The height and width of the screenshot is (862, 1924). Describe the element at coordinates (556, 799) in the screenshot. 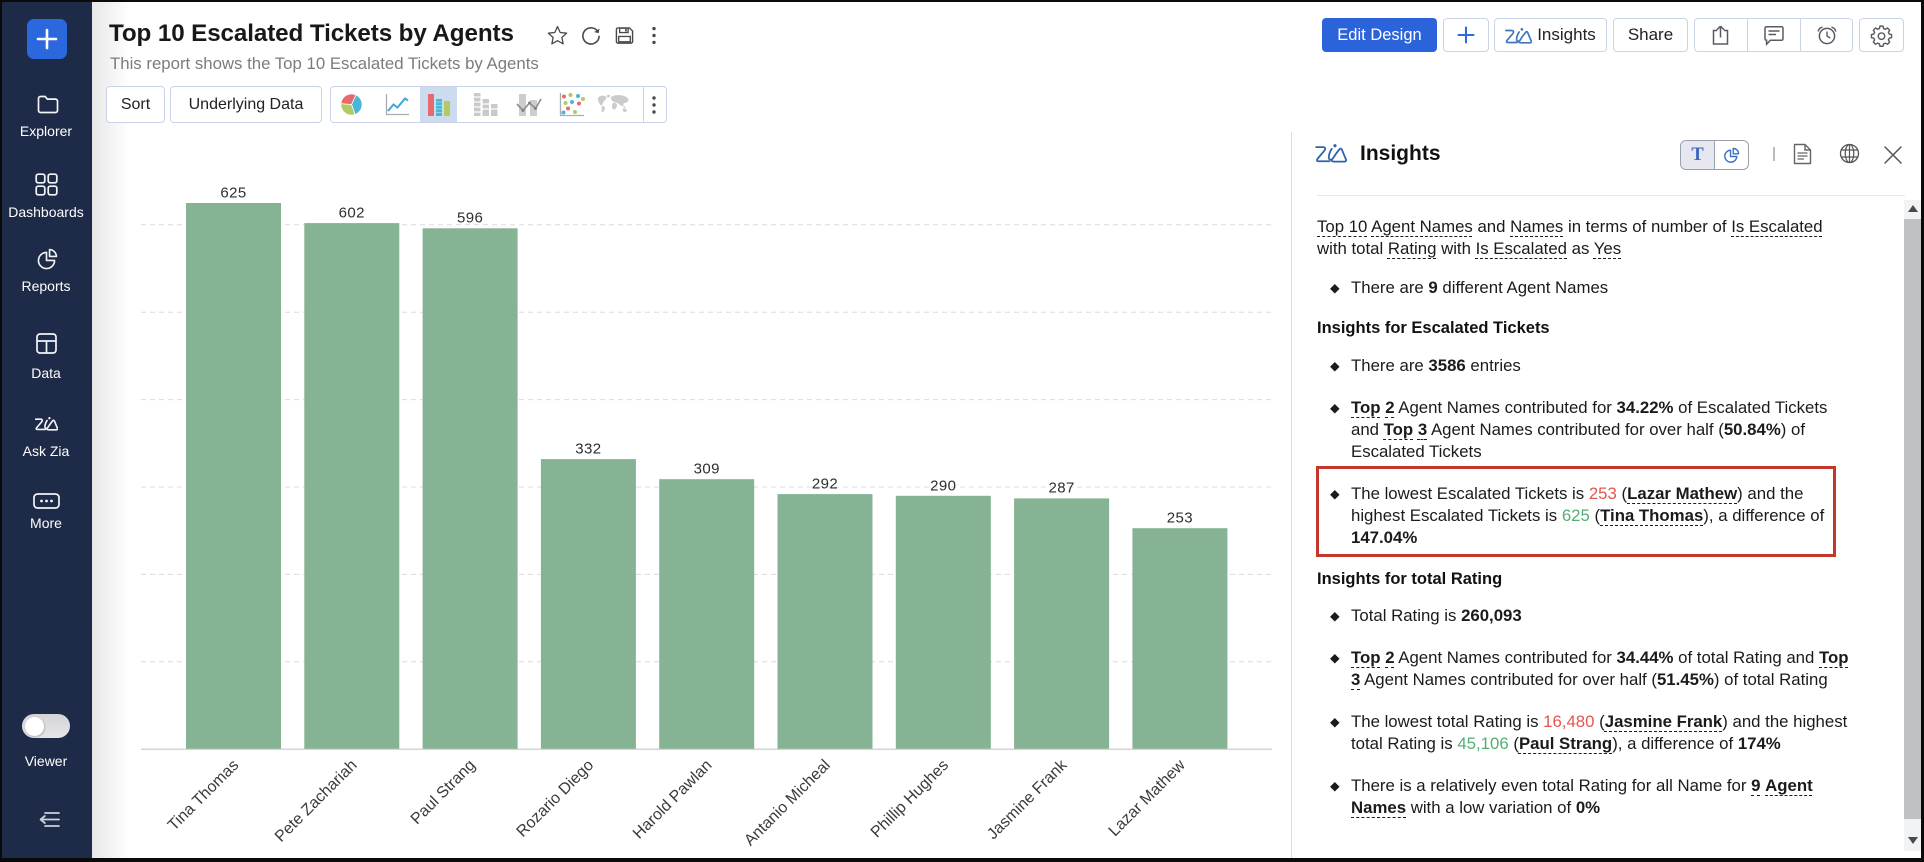

I see `svg-text: Rozario Diego` at that location.